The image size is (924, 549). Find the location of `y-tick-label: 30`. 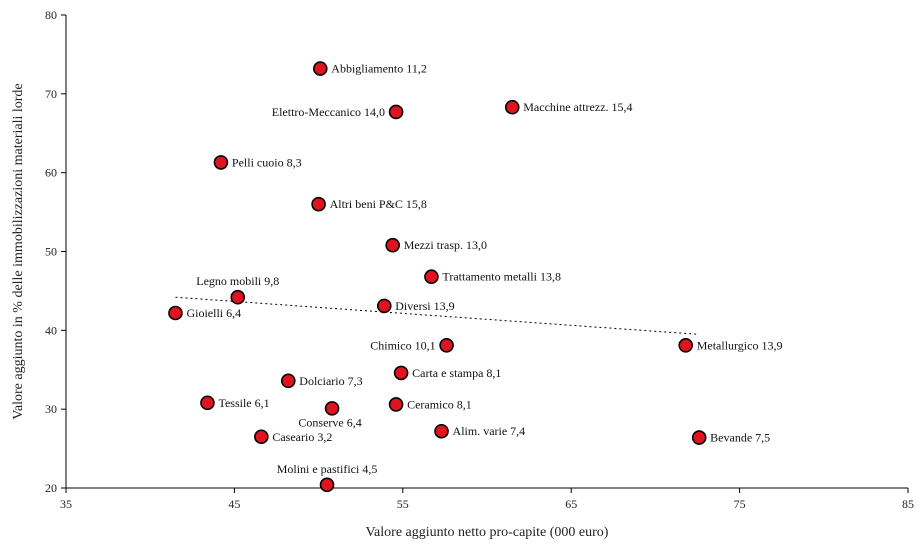

y-tick-label: 30 is located at coordinates (51, 409).